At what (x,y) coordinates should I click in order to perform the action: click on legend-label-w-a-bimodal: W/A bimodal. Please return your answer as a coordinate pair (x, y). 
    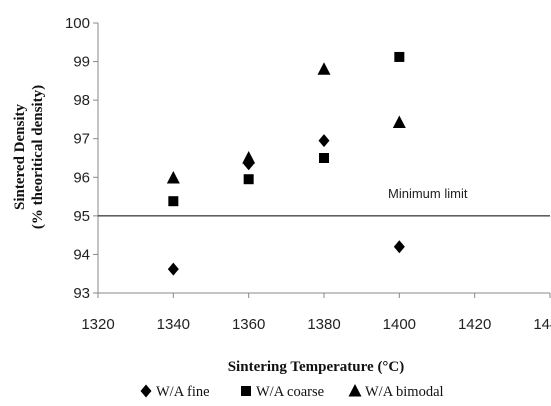
    Looking at the image, I should click on (404, 392).